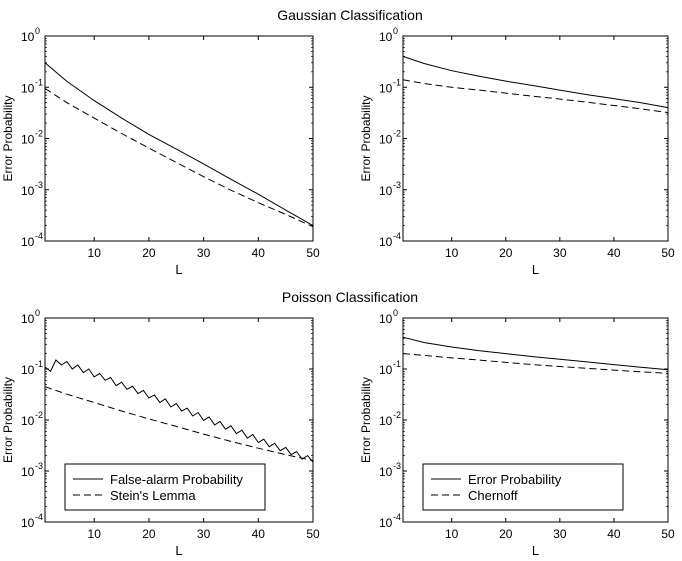  I want to click on legend-label: Stein's Lemma, so click(153, 495).